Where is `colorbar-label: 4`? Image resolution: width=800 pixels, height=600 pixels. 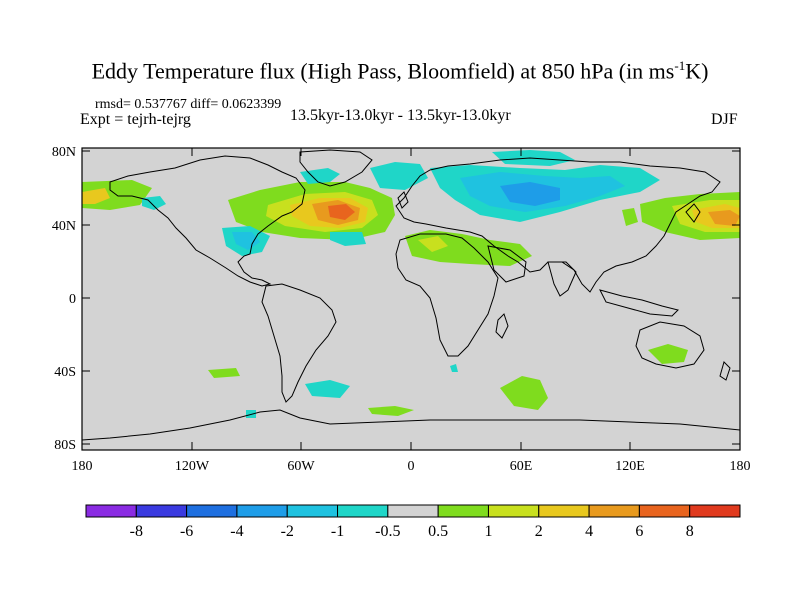 colorbar-label: 4 is located at coordinates (589, 531).